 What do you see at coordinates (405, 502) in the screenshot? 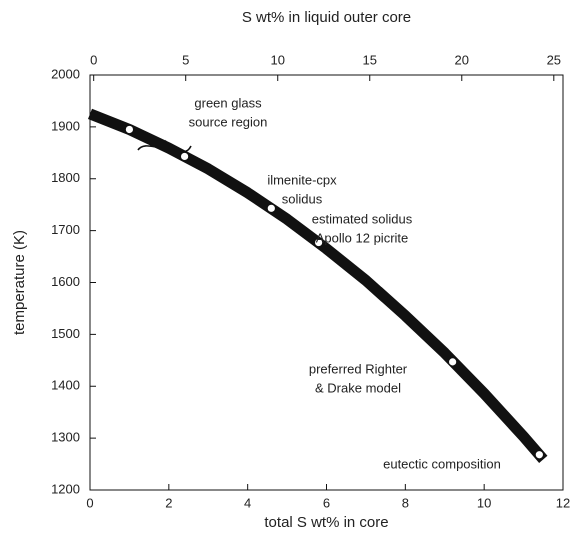
I see `x-tick-label: 8` at bounding box center [405, 502].